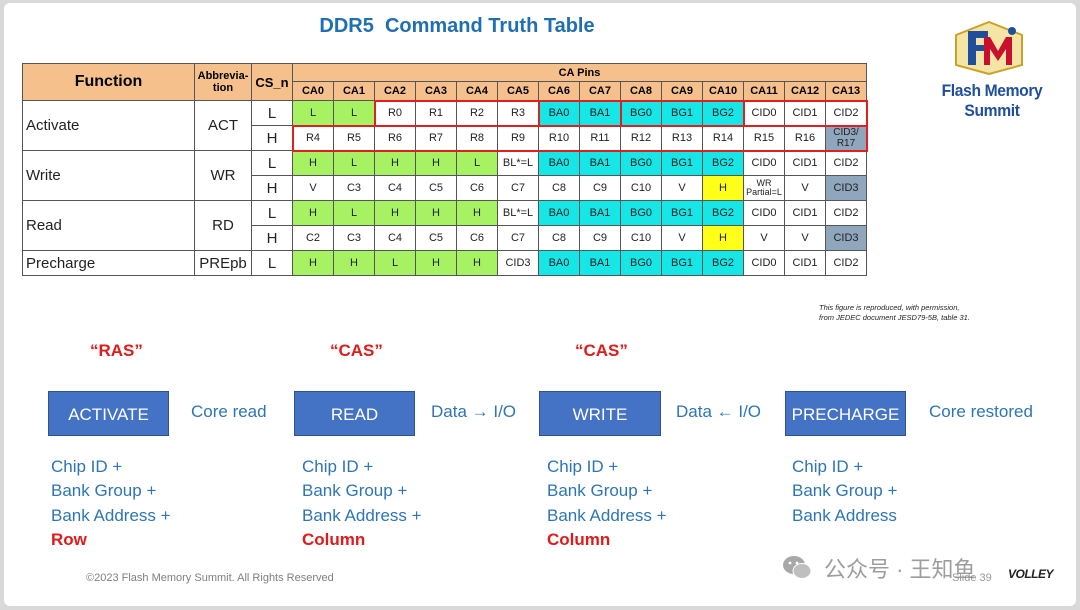 The width and height of the screenshot is (1080, 610). What do you see at coordinates (981, 411) in the screenshot?
I see `core-restored-label: Core restored` at bounding box center [981, 411].